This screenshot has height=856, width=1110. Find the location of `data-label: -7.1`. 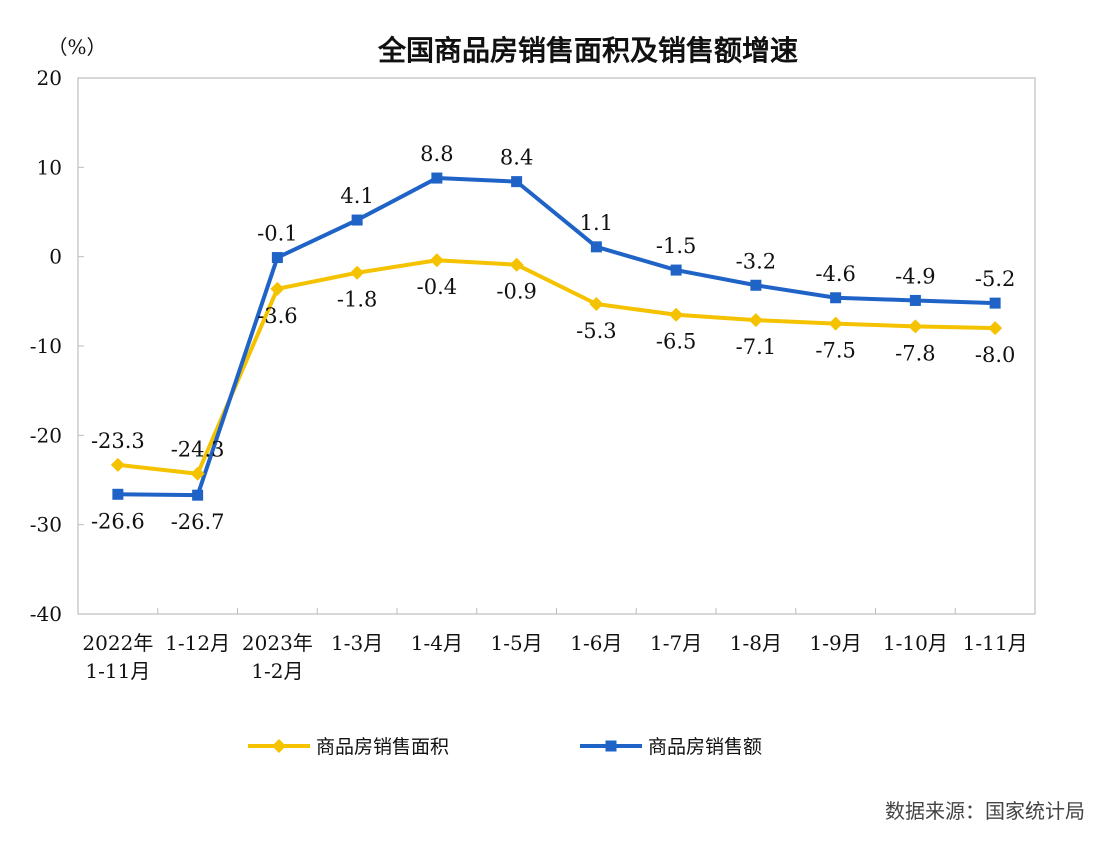

data-label: -7.1 is located at coordinates (756, 347).